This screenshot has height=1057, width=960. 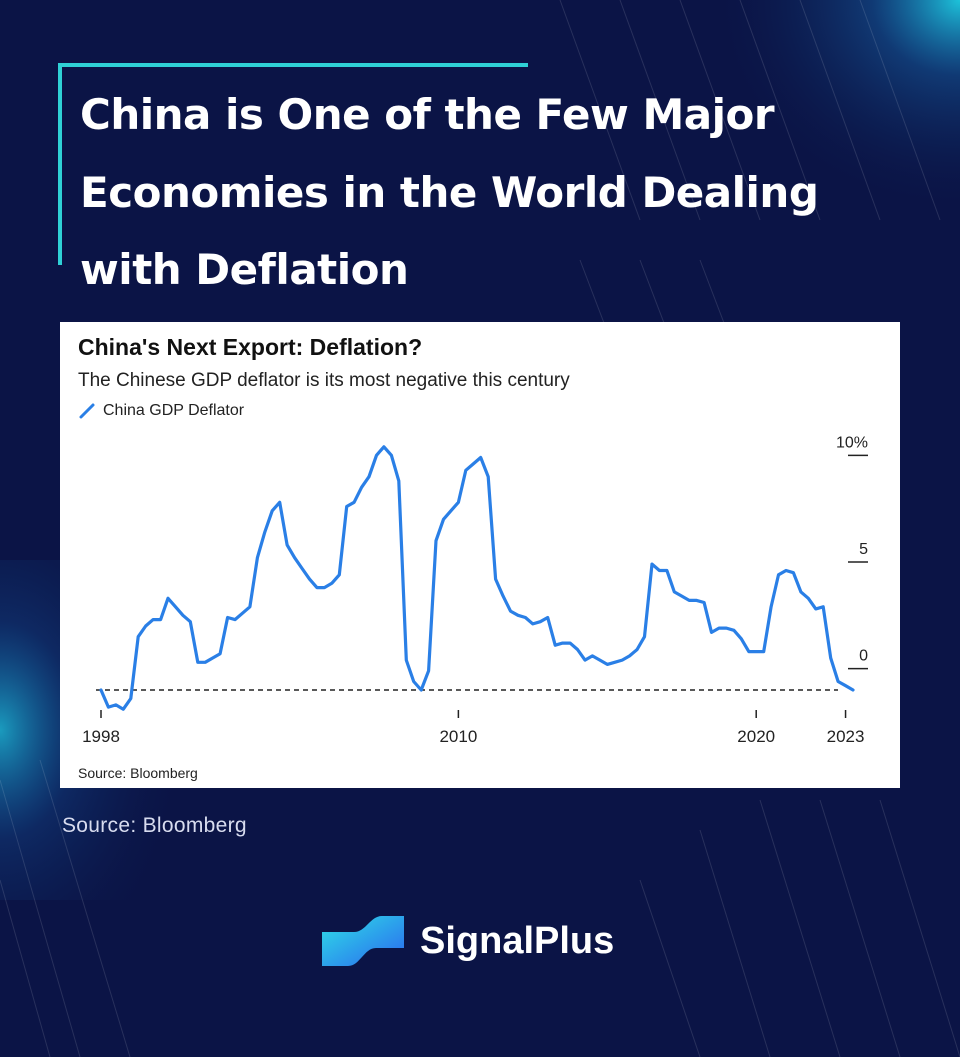 I want to click on chart-legend: China GDP Deflator, so click(x=161, y=411).